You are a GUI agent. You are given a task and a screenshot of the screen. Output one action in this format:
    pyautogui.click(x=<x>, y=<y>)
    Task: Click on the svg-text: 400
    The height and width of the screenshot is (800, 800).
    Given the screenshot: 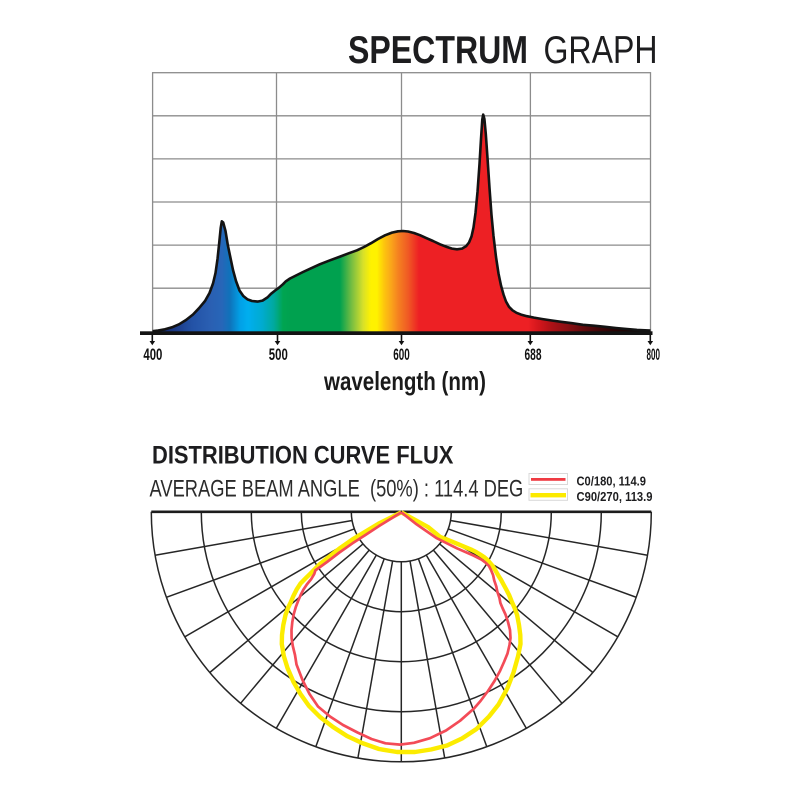 What is the action you would take?
    pyautogui.click(x=152, y=354)
    